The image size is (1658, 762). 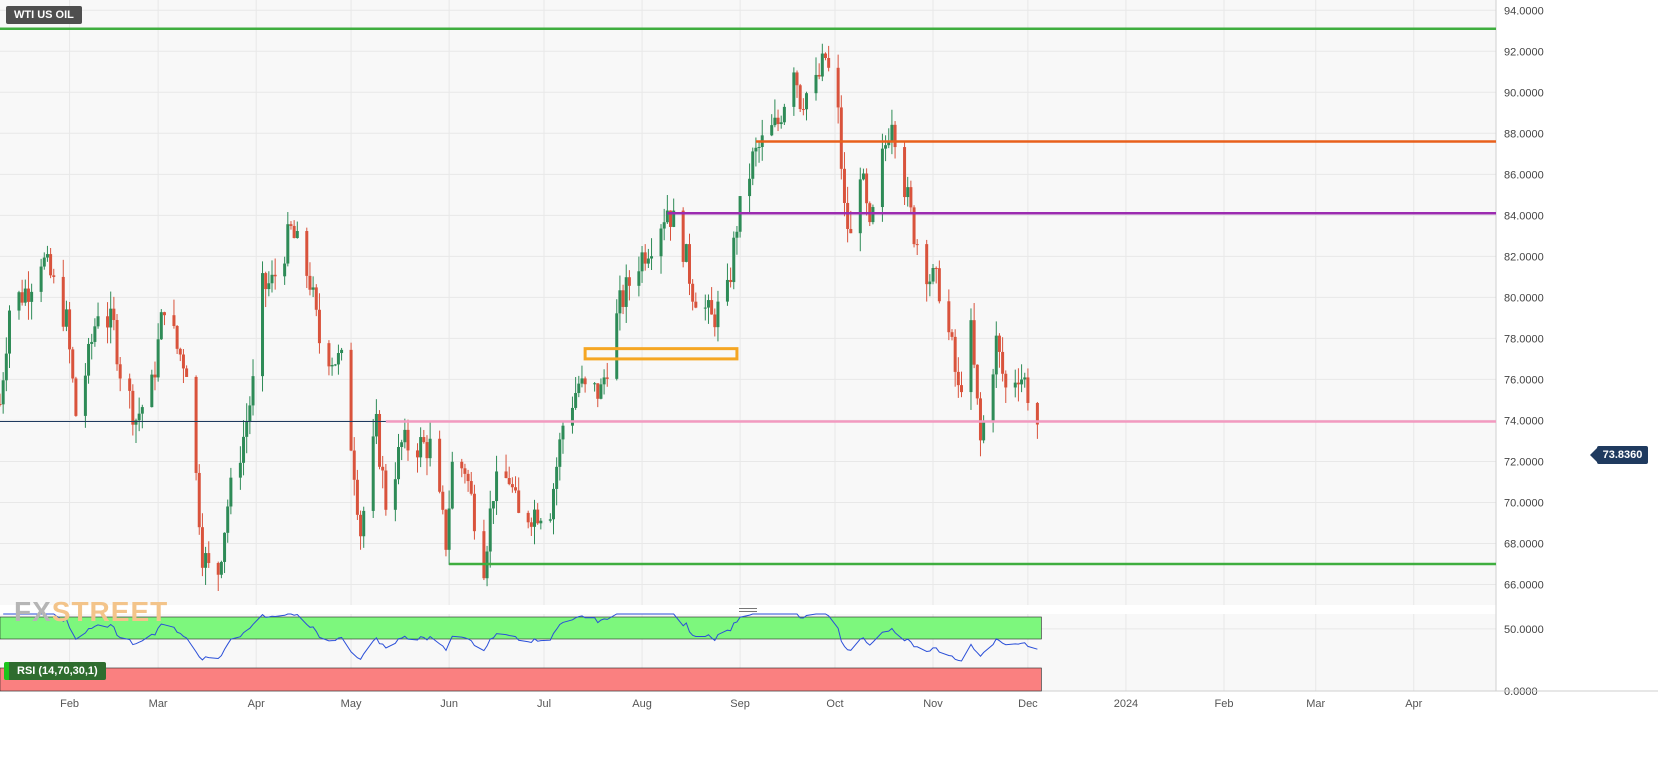 What do you see at coordinates (449, 704) in the screenshot?
I see `x-tick-label: Jun` at bounding box center [449, 704].